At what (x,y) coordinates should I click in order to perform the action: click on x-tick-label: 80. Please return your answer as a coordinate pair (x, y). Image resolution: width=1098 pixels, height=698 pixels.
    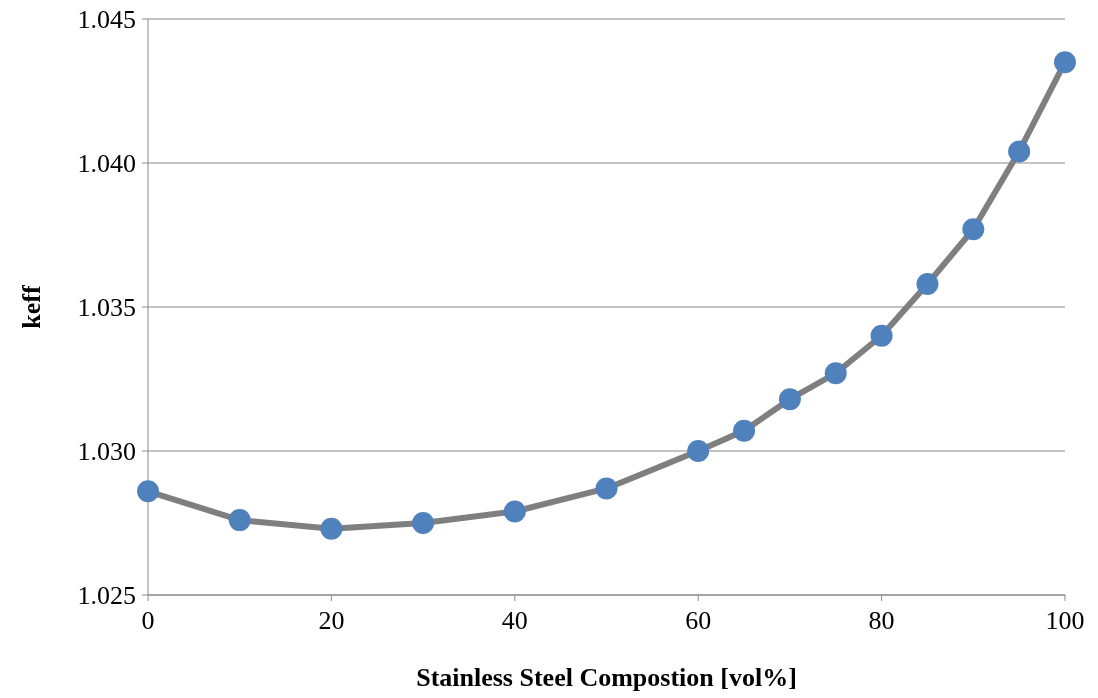
    Looking at the image, I should click on (881, 620).